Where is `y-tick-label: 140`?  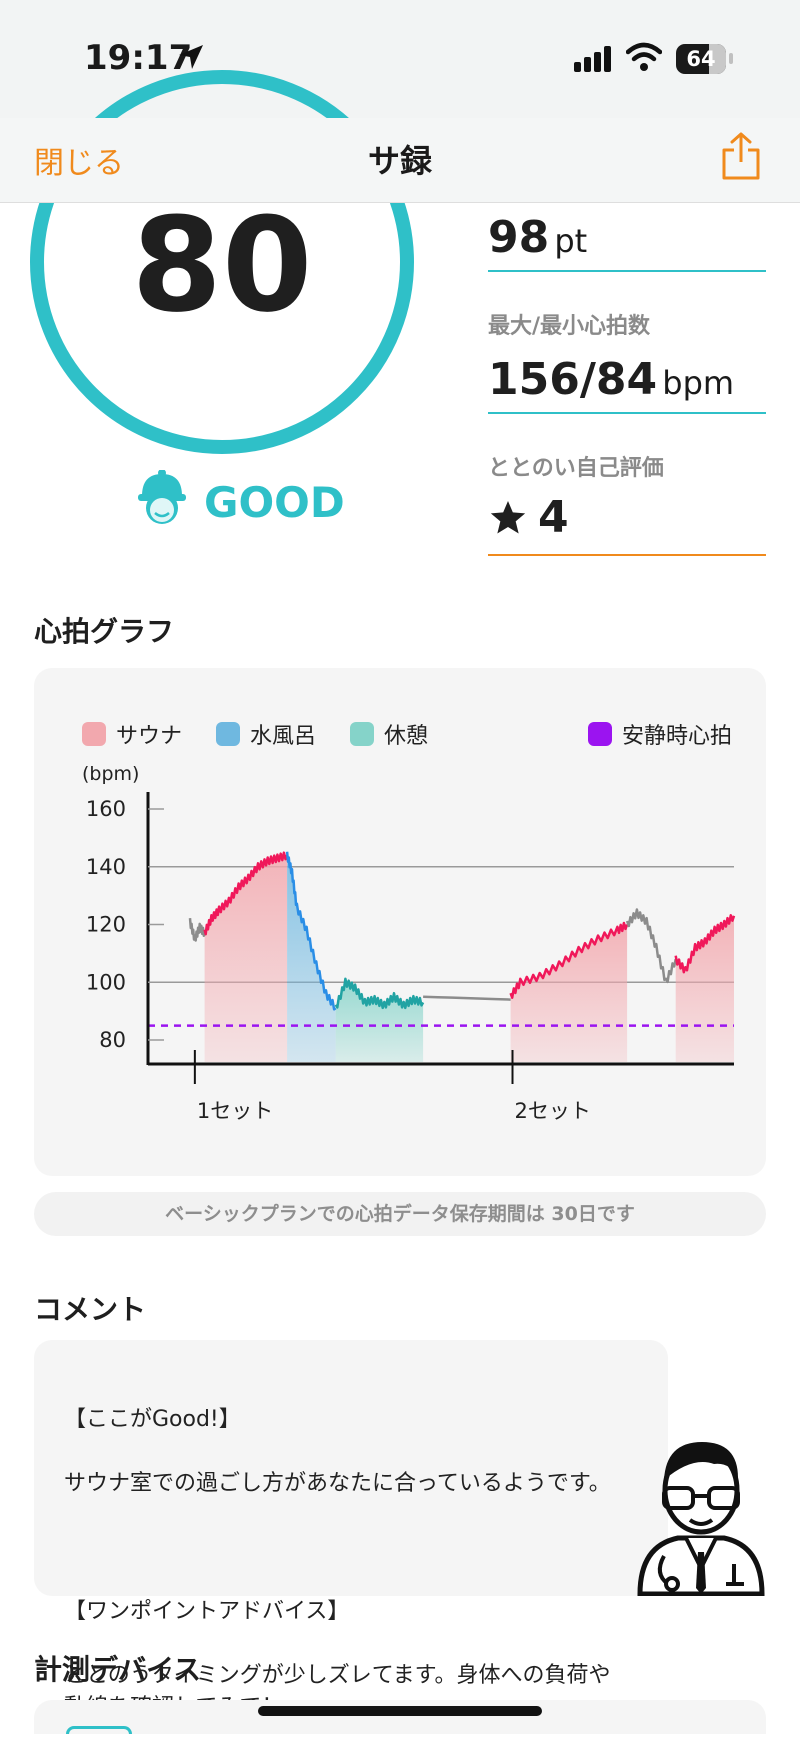
y-tick-label: 140 is located at coordinates (106, 867).